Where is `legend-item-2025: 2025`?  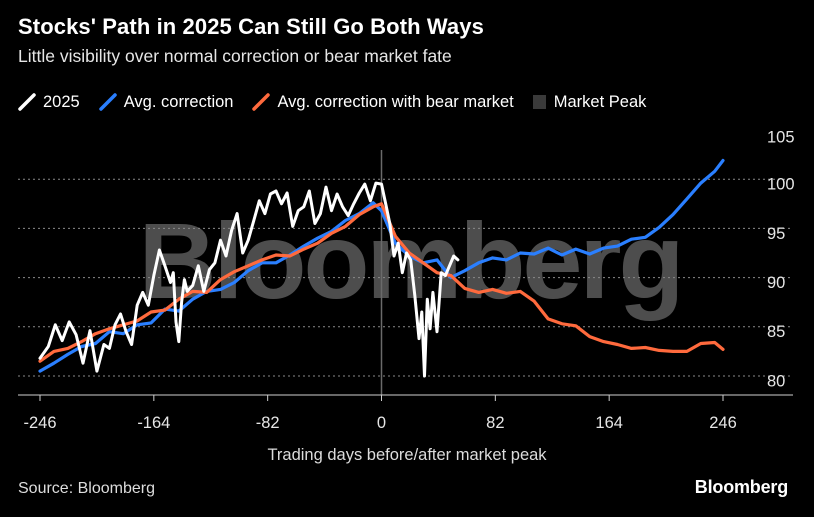 legend-item-2025: 2025 is located at coordinates (49, 102).